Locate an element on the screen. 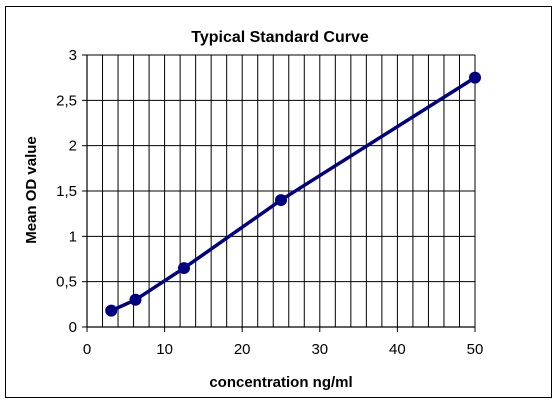 The image size is (560, 406). x-axis-label: concentration ng/ml is located at coordinates (280, 382).